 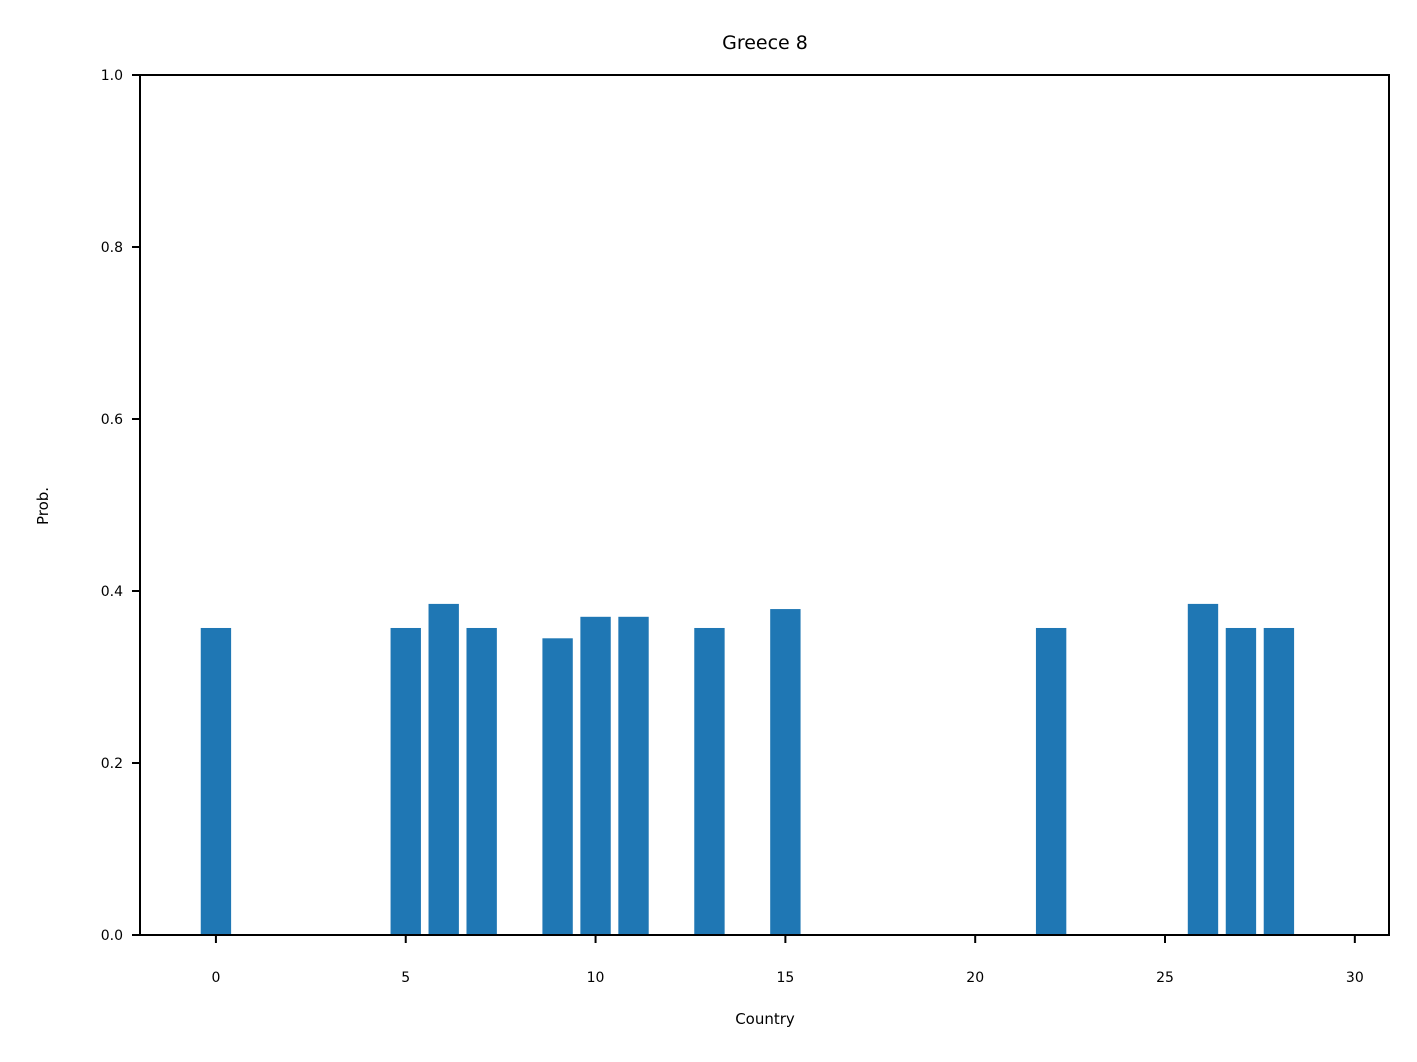 What do you see at coordinates (405, 978) in the screenshot?
I see `x-tick-label: 5` at bounding box center [405, 978].